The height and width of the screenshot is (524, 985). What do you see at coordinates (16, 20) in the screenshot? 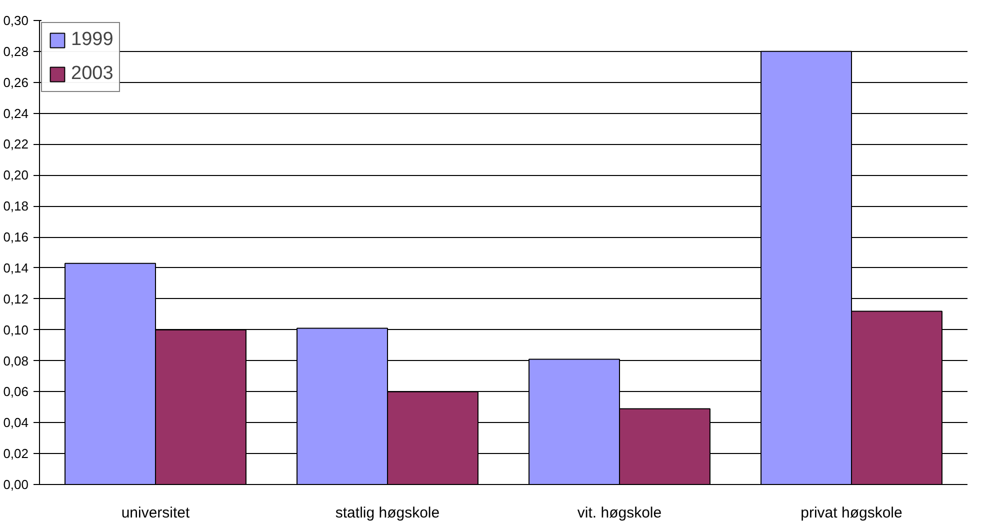
I see `y-tick-label: 0,30` at bounding box center [16, 20].